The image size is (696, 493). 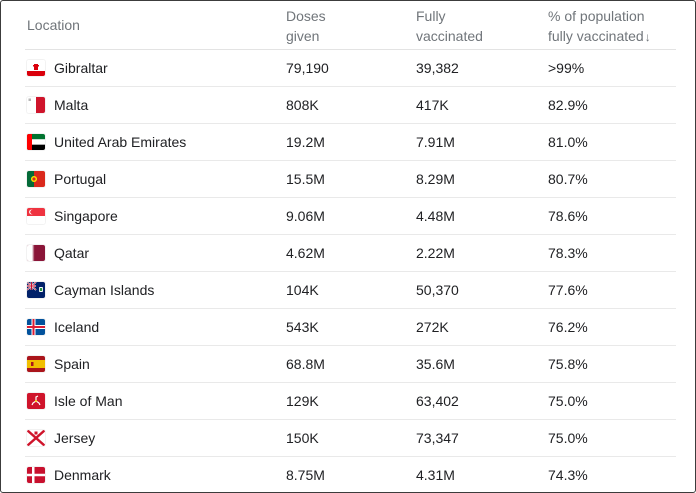 I want to click on column-header-doses-line1: Doses, so click(x=306, y=16).